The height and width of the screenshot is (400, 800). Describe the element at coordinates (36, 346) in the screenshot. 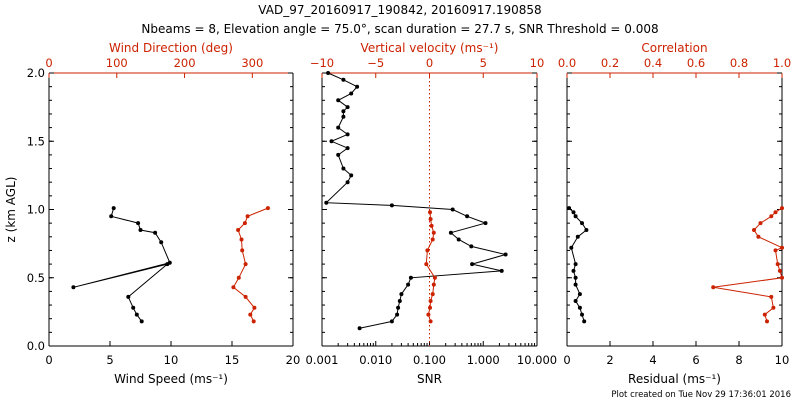

I see `ytick-label: 0.0` at that location.